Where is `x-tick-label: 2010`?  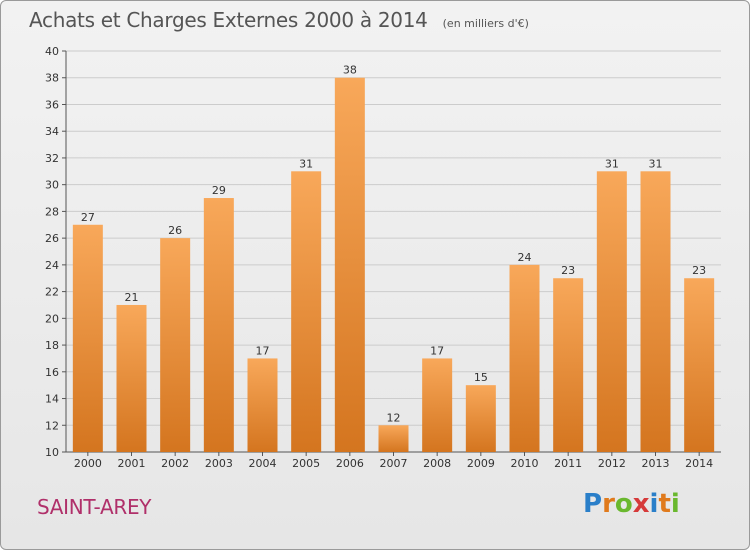 x-tick-label: 2010 is located at coordinates (525, 463).